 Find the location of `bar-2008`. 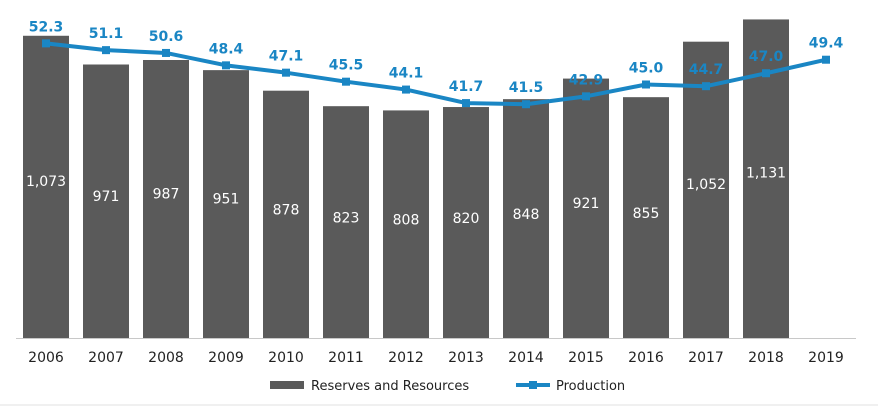

bar-2008 is located at coordinates (166, 199).